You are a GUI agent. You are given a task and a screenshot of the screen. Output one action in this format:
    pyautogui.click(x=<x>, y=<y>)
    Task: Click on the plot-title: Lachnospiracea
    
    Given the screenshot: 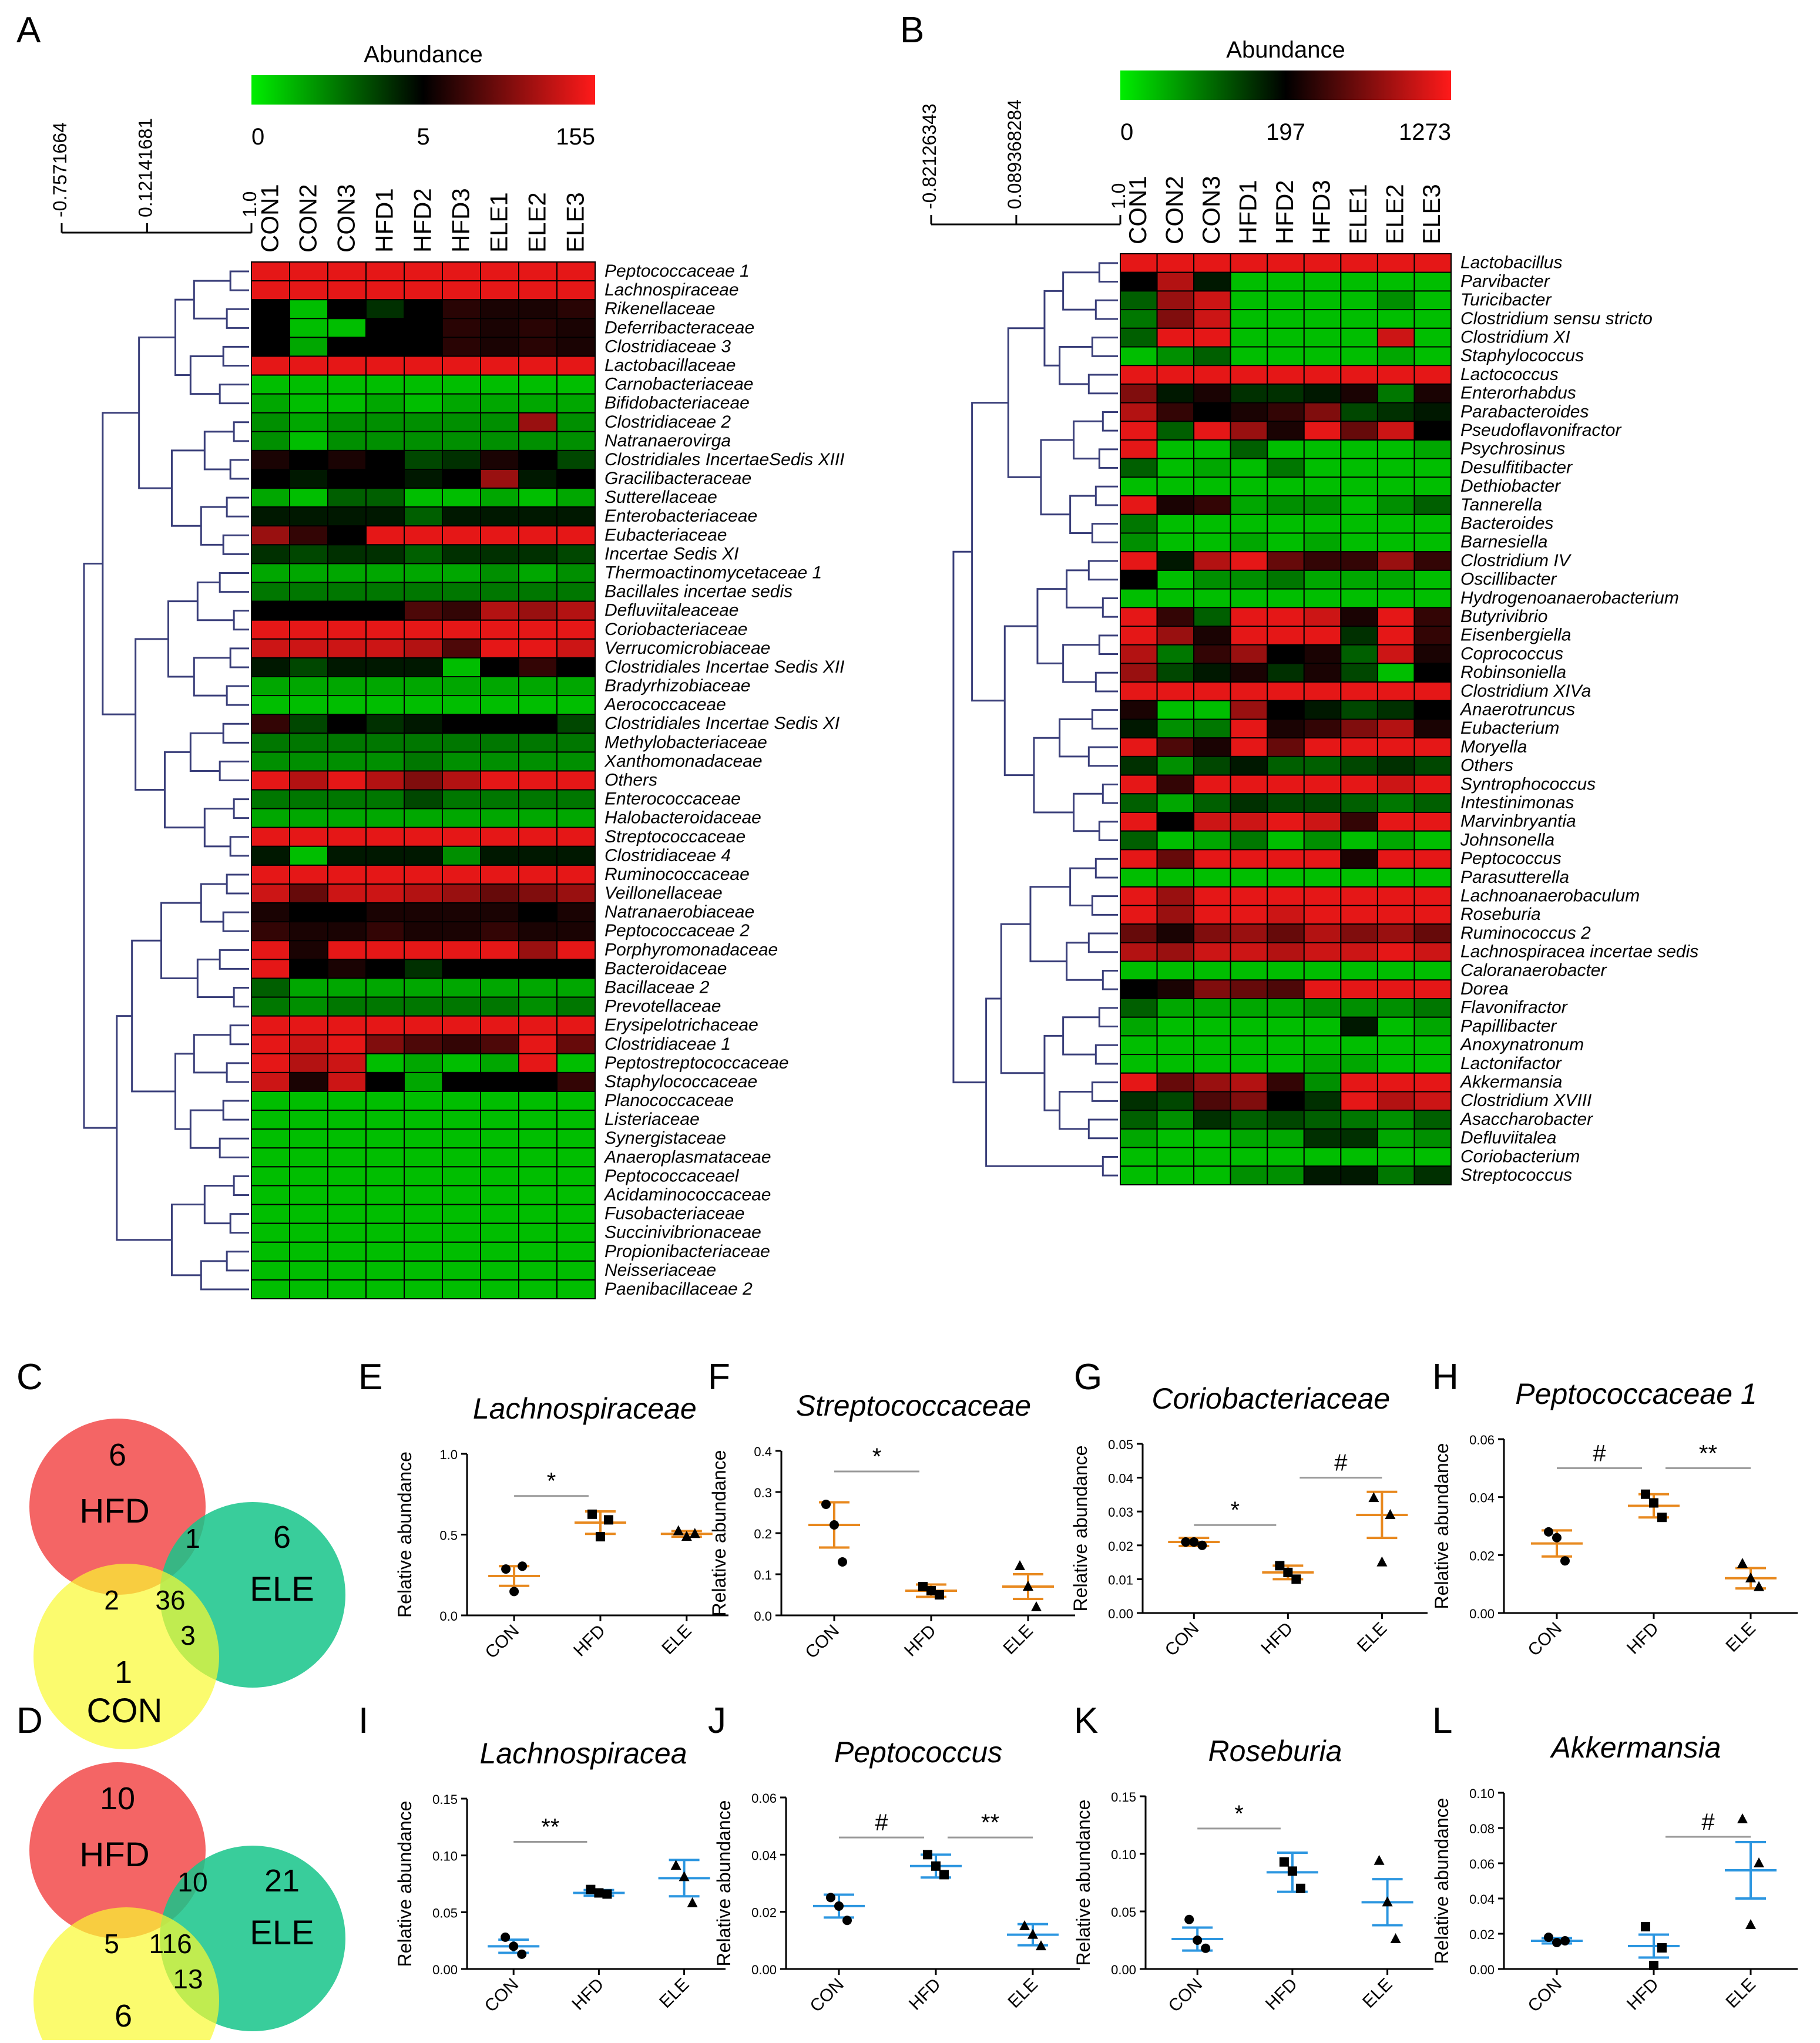 What is the action you would take?
    pyautogui.click(x=583, y=1753)
    